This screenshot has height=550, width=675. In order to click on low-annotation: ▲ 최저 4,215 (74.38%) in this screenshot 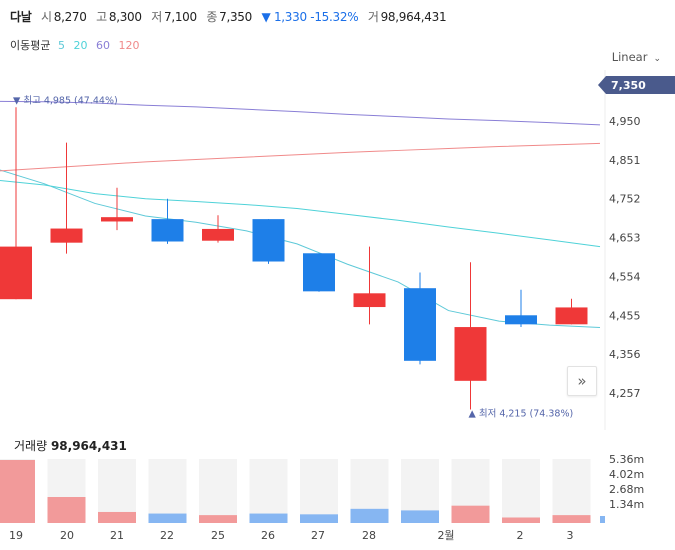, I will do `click(521, 413)`.